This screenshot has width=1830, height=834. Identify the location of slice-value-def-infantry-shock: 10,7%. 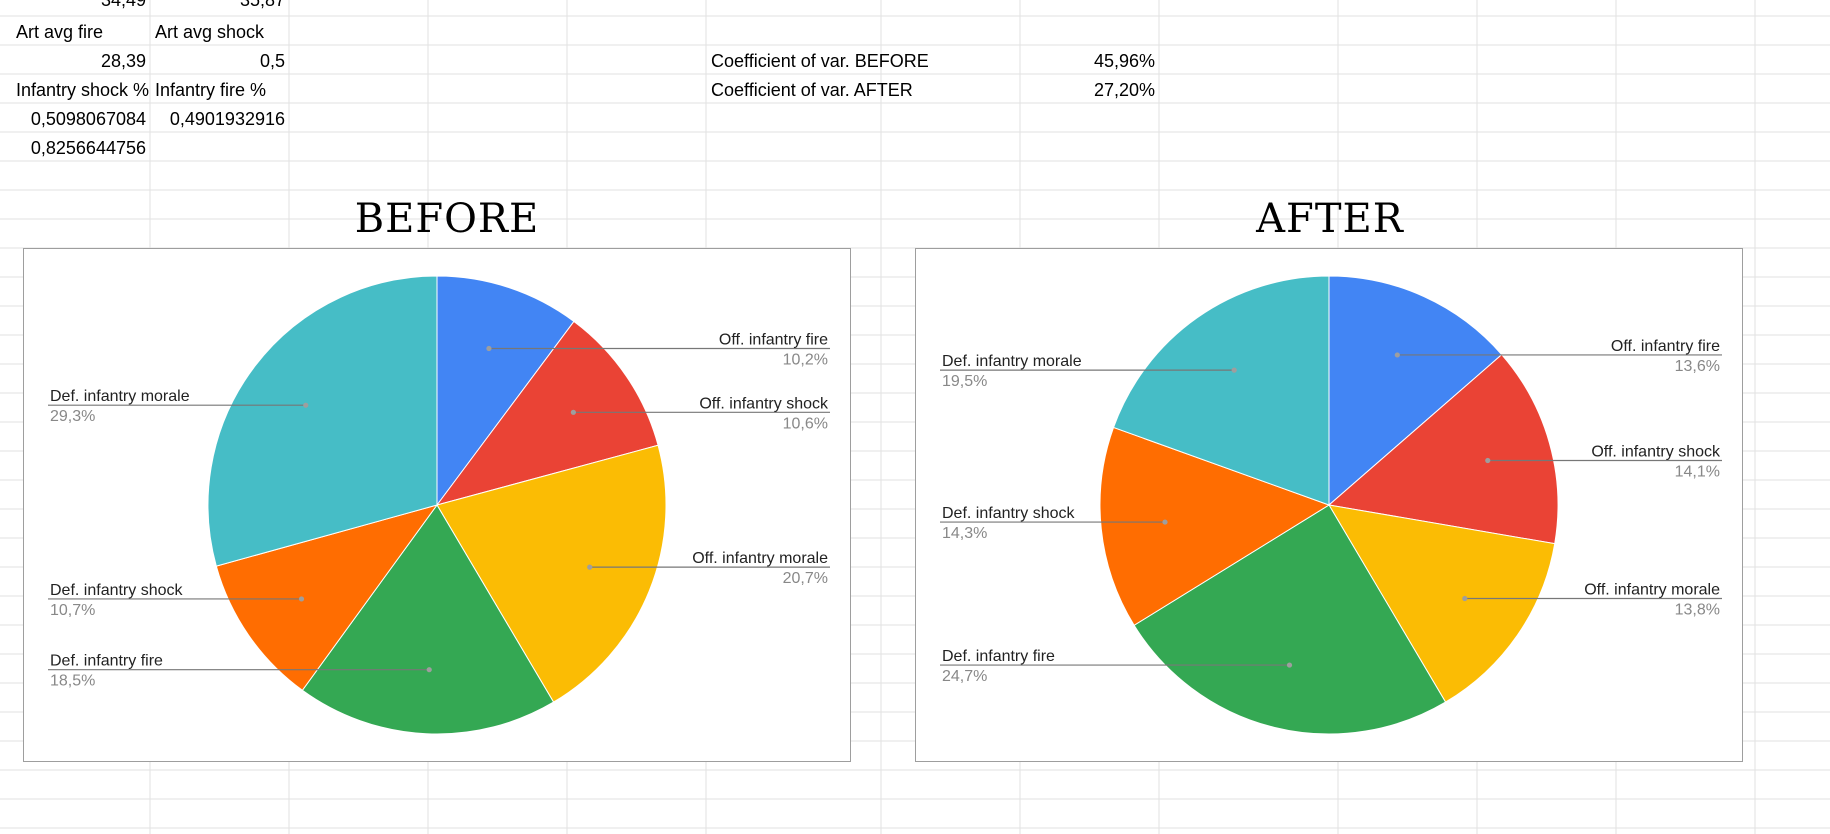
(72, 610).